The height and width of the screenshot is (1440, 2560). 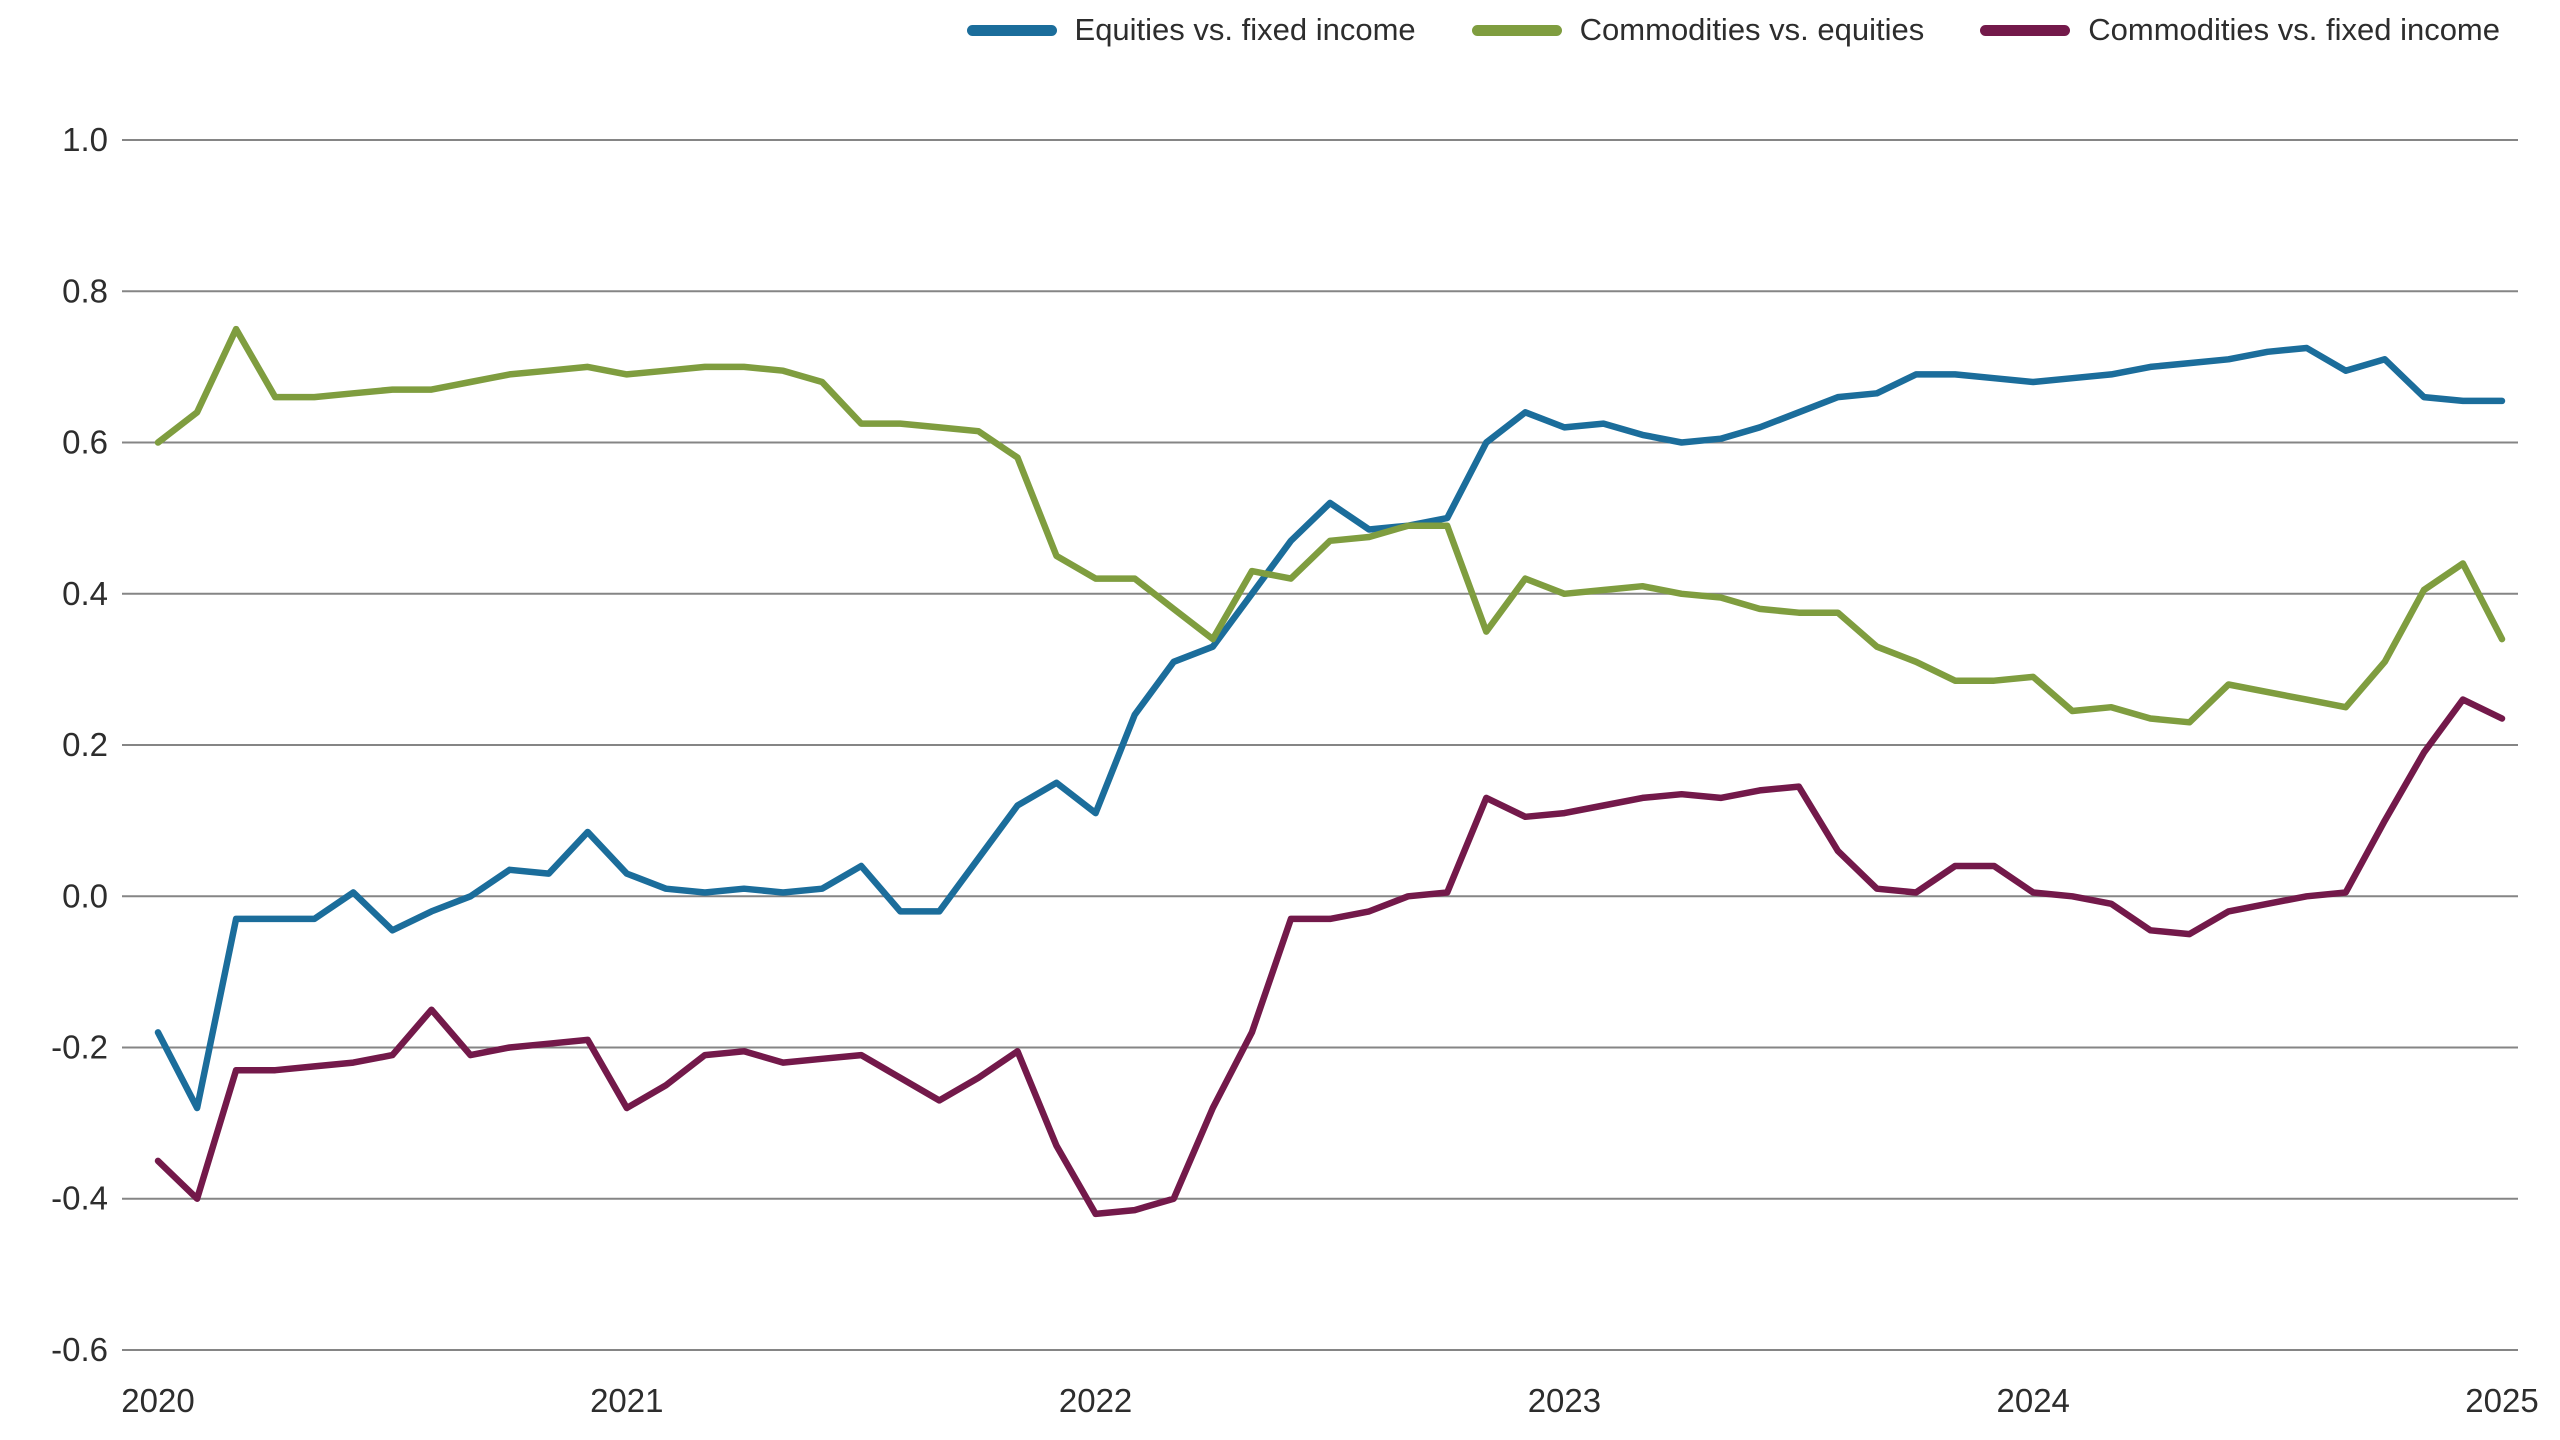 What do you see at coordinates (79, 1198) in the screenshot?
I see `y-tick-label: -0.4` at bounding box center [79, 1198].